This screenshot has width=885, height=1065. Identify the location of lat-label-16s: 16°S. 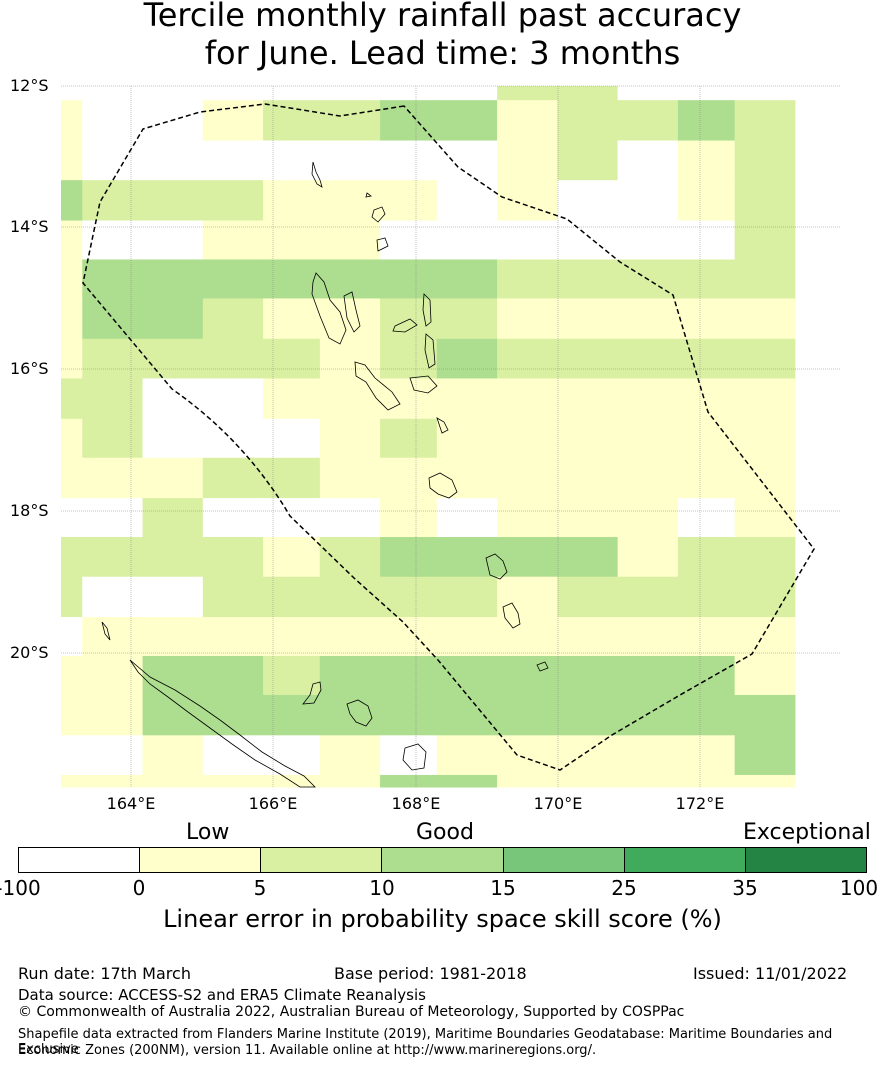
(29, 368).